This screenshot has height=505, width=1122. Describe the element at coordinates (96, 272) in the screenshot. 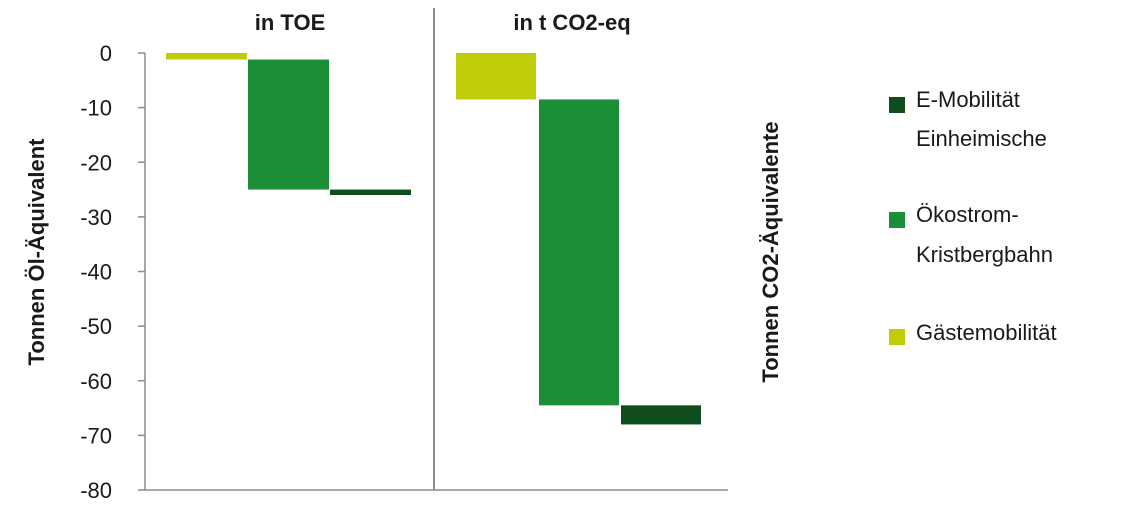

I see `y-tick-label: -40` at that location.